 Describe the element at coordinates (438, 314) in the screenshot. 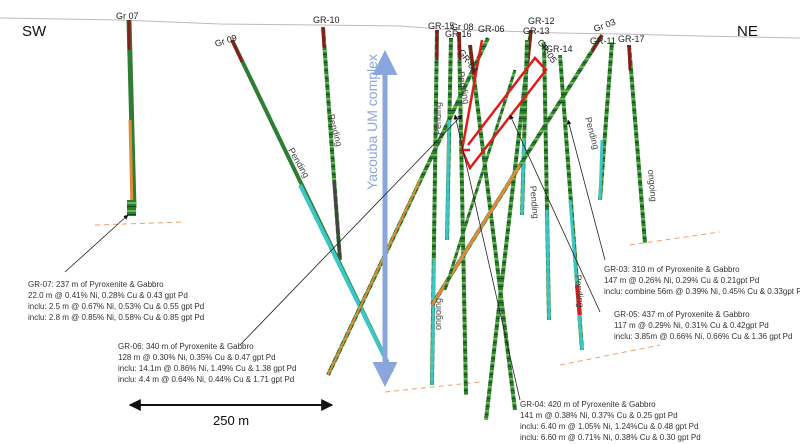

I see `status-ongoing-gr15: ongoing` at that location.